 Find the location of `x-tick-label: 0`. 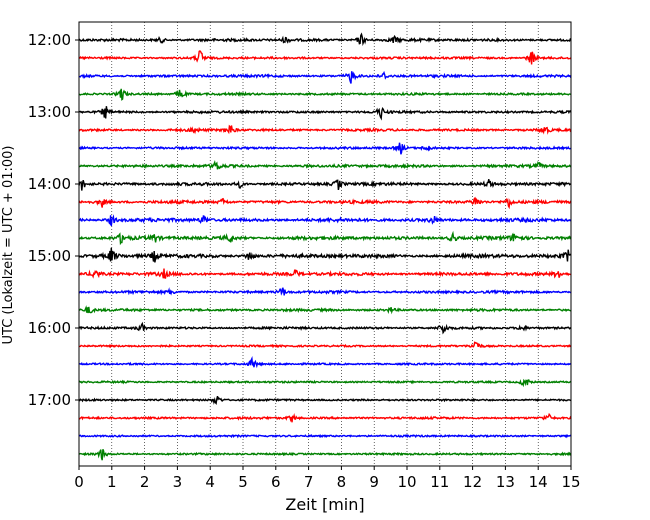

x-tick-label: 0 is located at coordinates (79, 482).